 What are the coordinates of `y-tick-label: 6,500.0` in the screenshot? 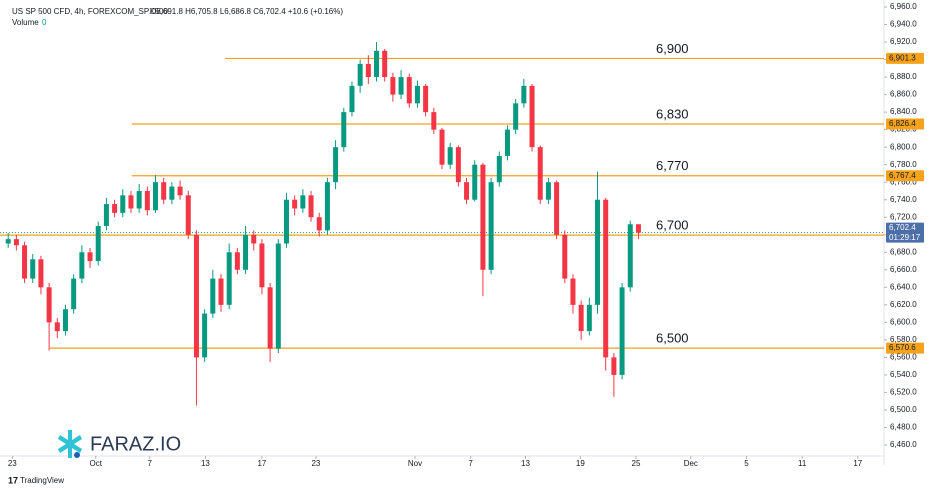 It's located at (903, 409).